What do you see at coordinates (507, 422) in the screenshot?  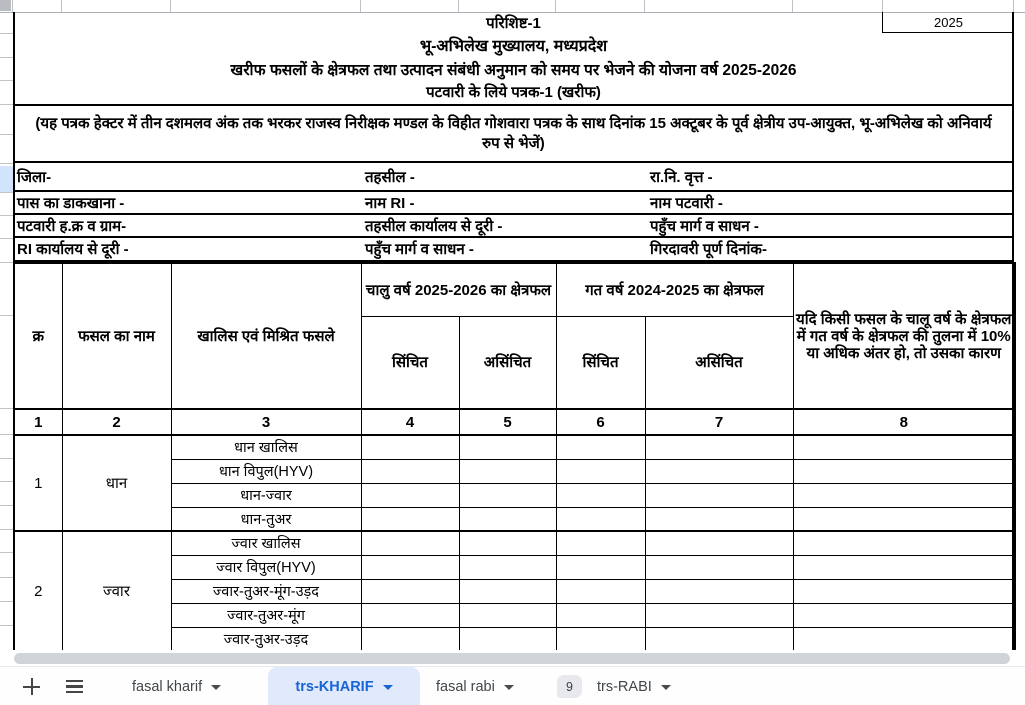 I see `column-number: 5` at bounding box center [507, 422].